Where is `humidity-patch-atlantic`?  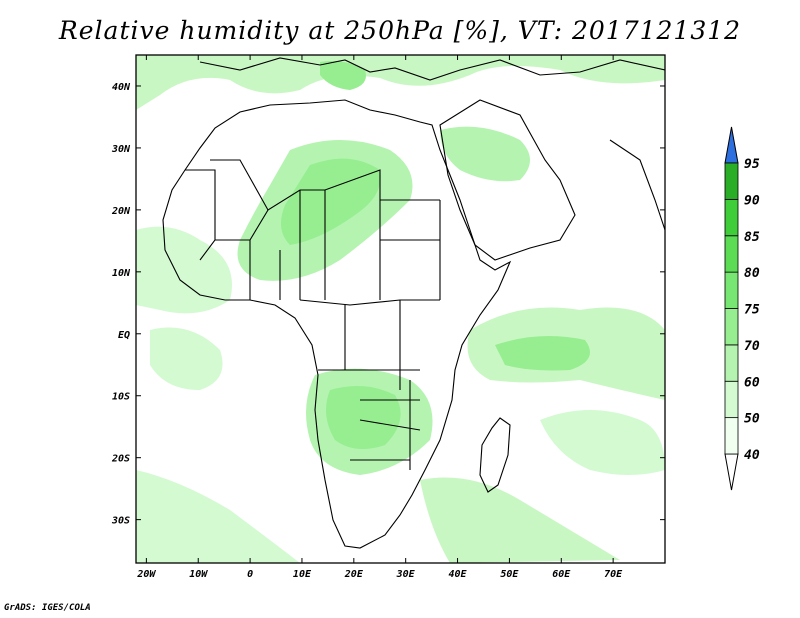 humidity-patch-atlantic is located at coordinates (186, 358).